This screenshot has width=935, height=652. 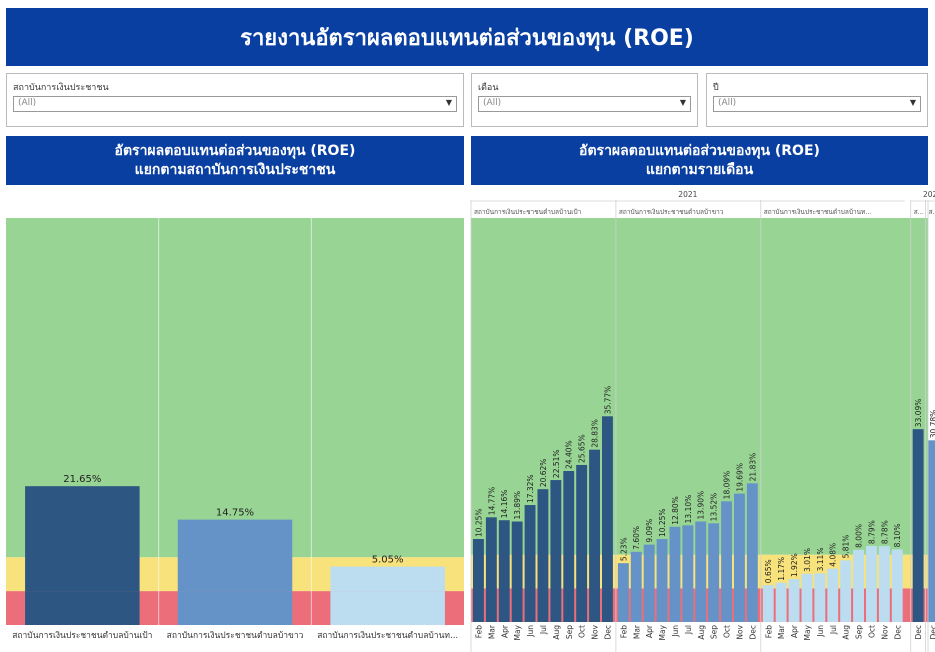 I want to click on data-label: 13.52%, so click(x=714, y=507).